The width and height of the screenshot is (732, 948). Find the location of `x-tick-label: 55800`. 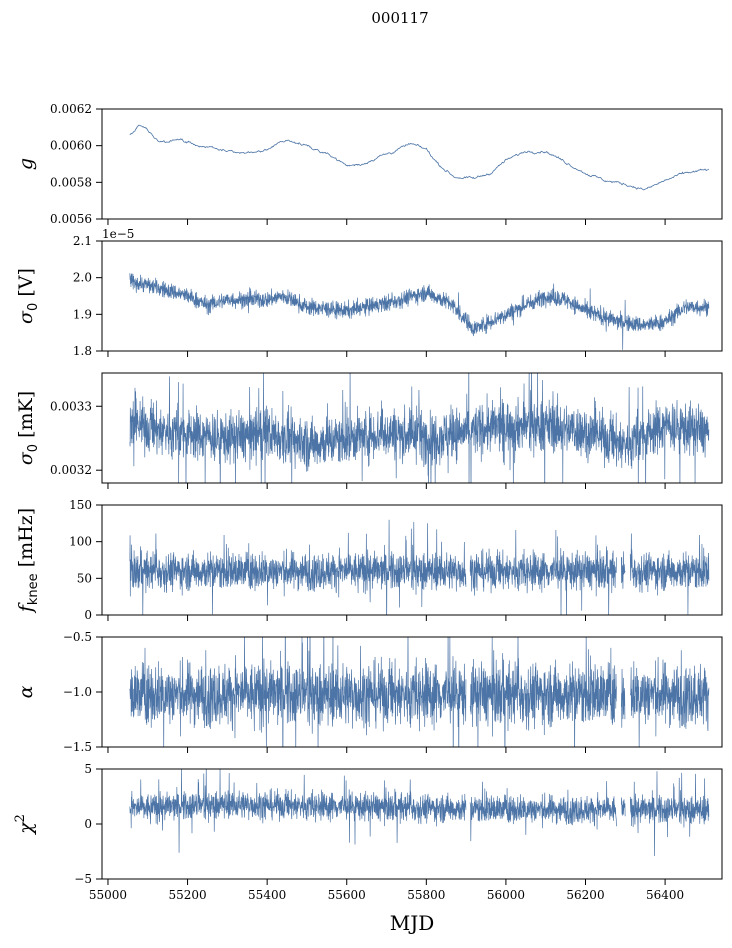

x-tick-label: 55800 is located at coordinates (426, 895).